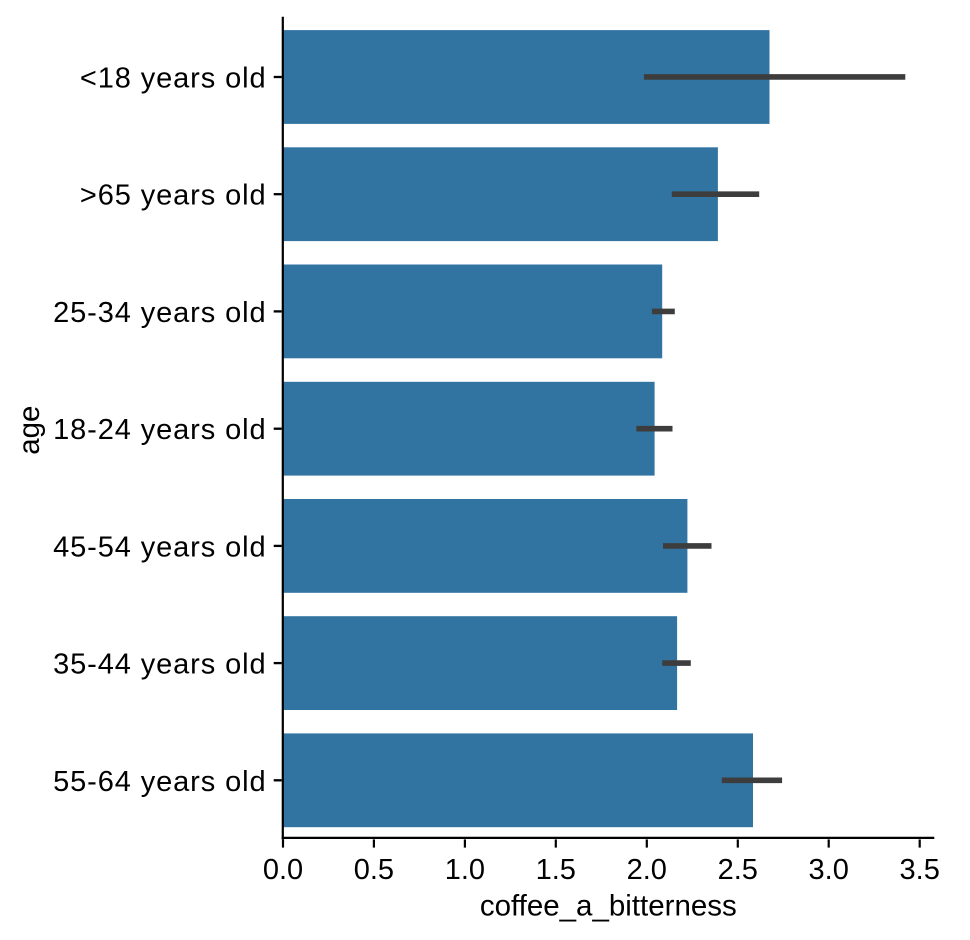 The height and width of the screenshot is (940, 970). I want to click on svg-text: <18 years old, so click(173, 79).